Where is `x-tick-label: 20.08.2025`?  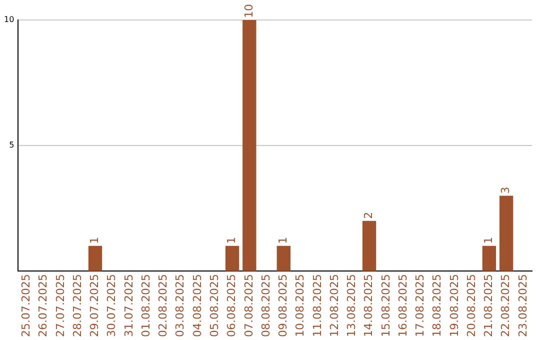 x-tick-label: 20.08.2025 is located at coordinates (471, 306).